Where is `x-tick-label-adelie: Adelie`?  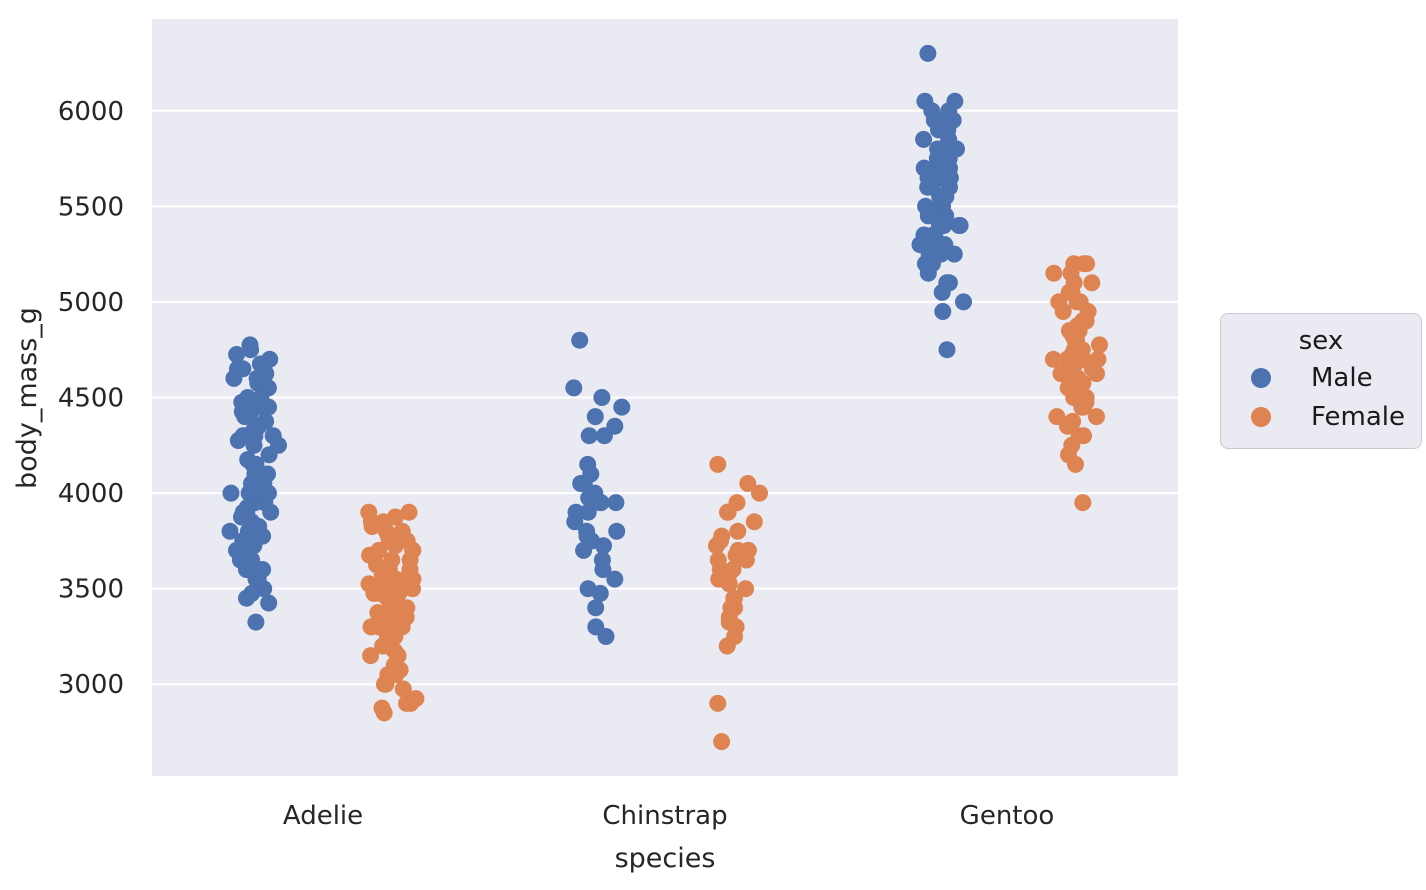
x-tick-label-adelie: Adelie is located at coordinates (323, 816).